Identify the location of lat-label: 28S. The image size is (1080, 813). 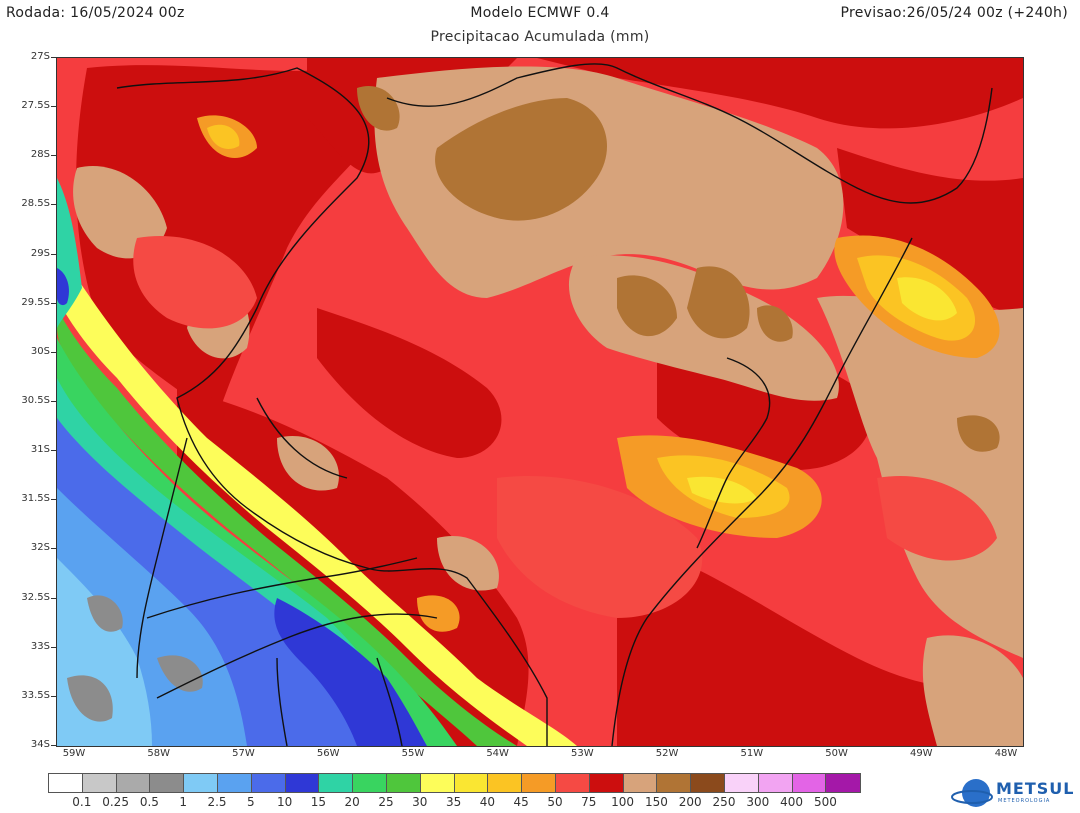
(40, 155).